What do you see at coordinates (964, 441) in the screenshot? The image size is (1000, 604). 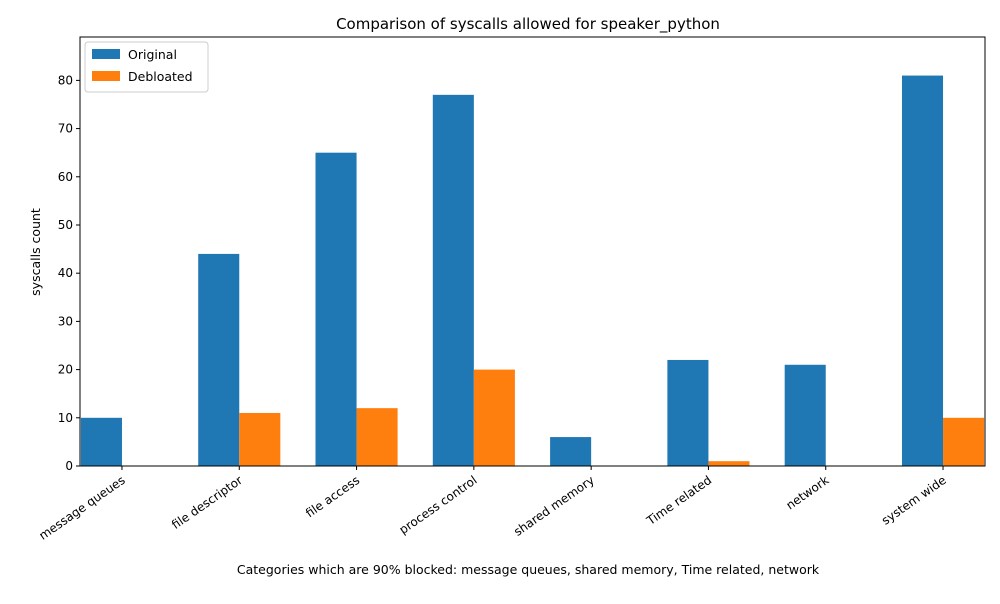 I see `bar-debloated-system-wide` at bounding box center [964, 441].